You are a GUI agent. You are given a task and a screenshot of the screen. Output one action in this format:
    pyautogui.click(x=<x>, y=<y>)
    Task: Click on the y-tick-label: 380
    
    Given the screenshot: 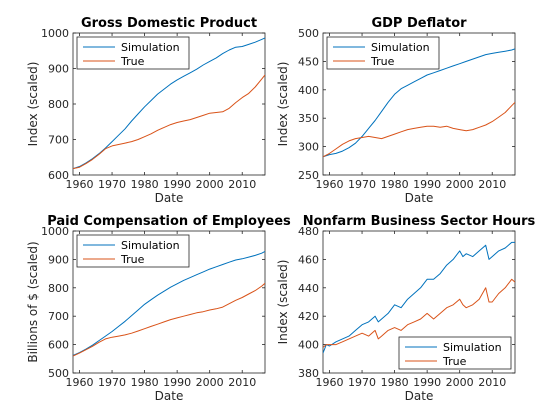 What is the action you would take?
    pyautogui.click(x=308, y=373)
    